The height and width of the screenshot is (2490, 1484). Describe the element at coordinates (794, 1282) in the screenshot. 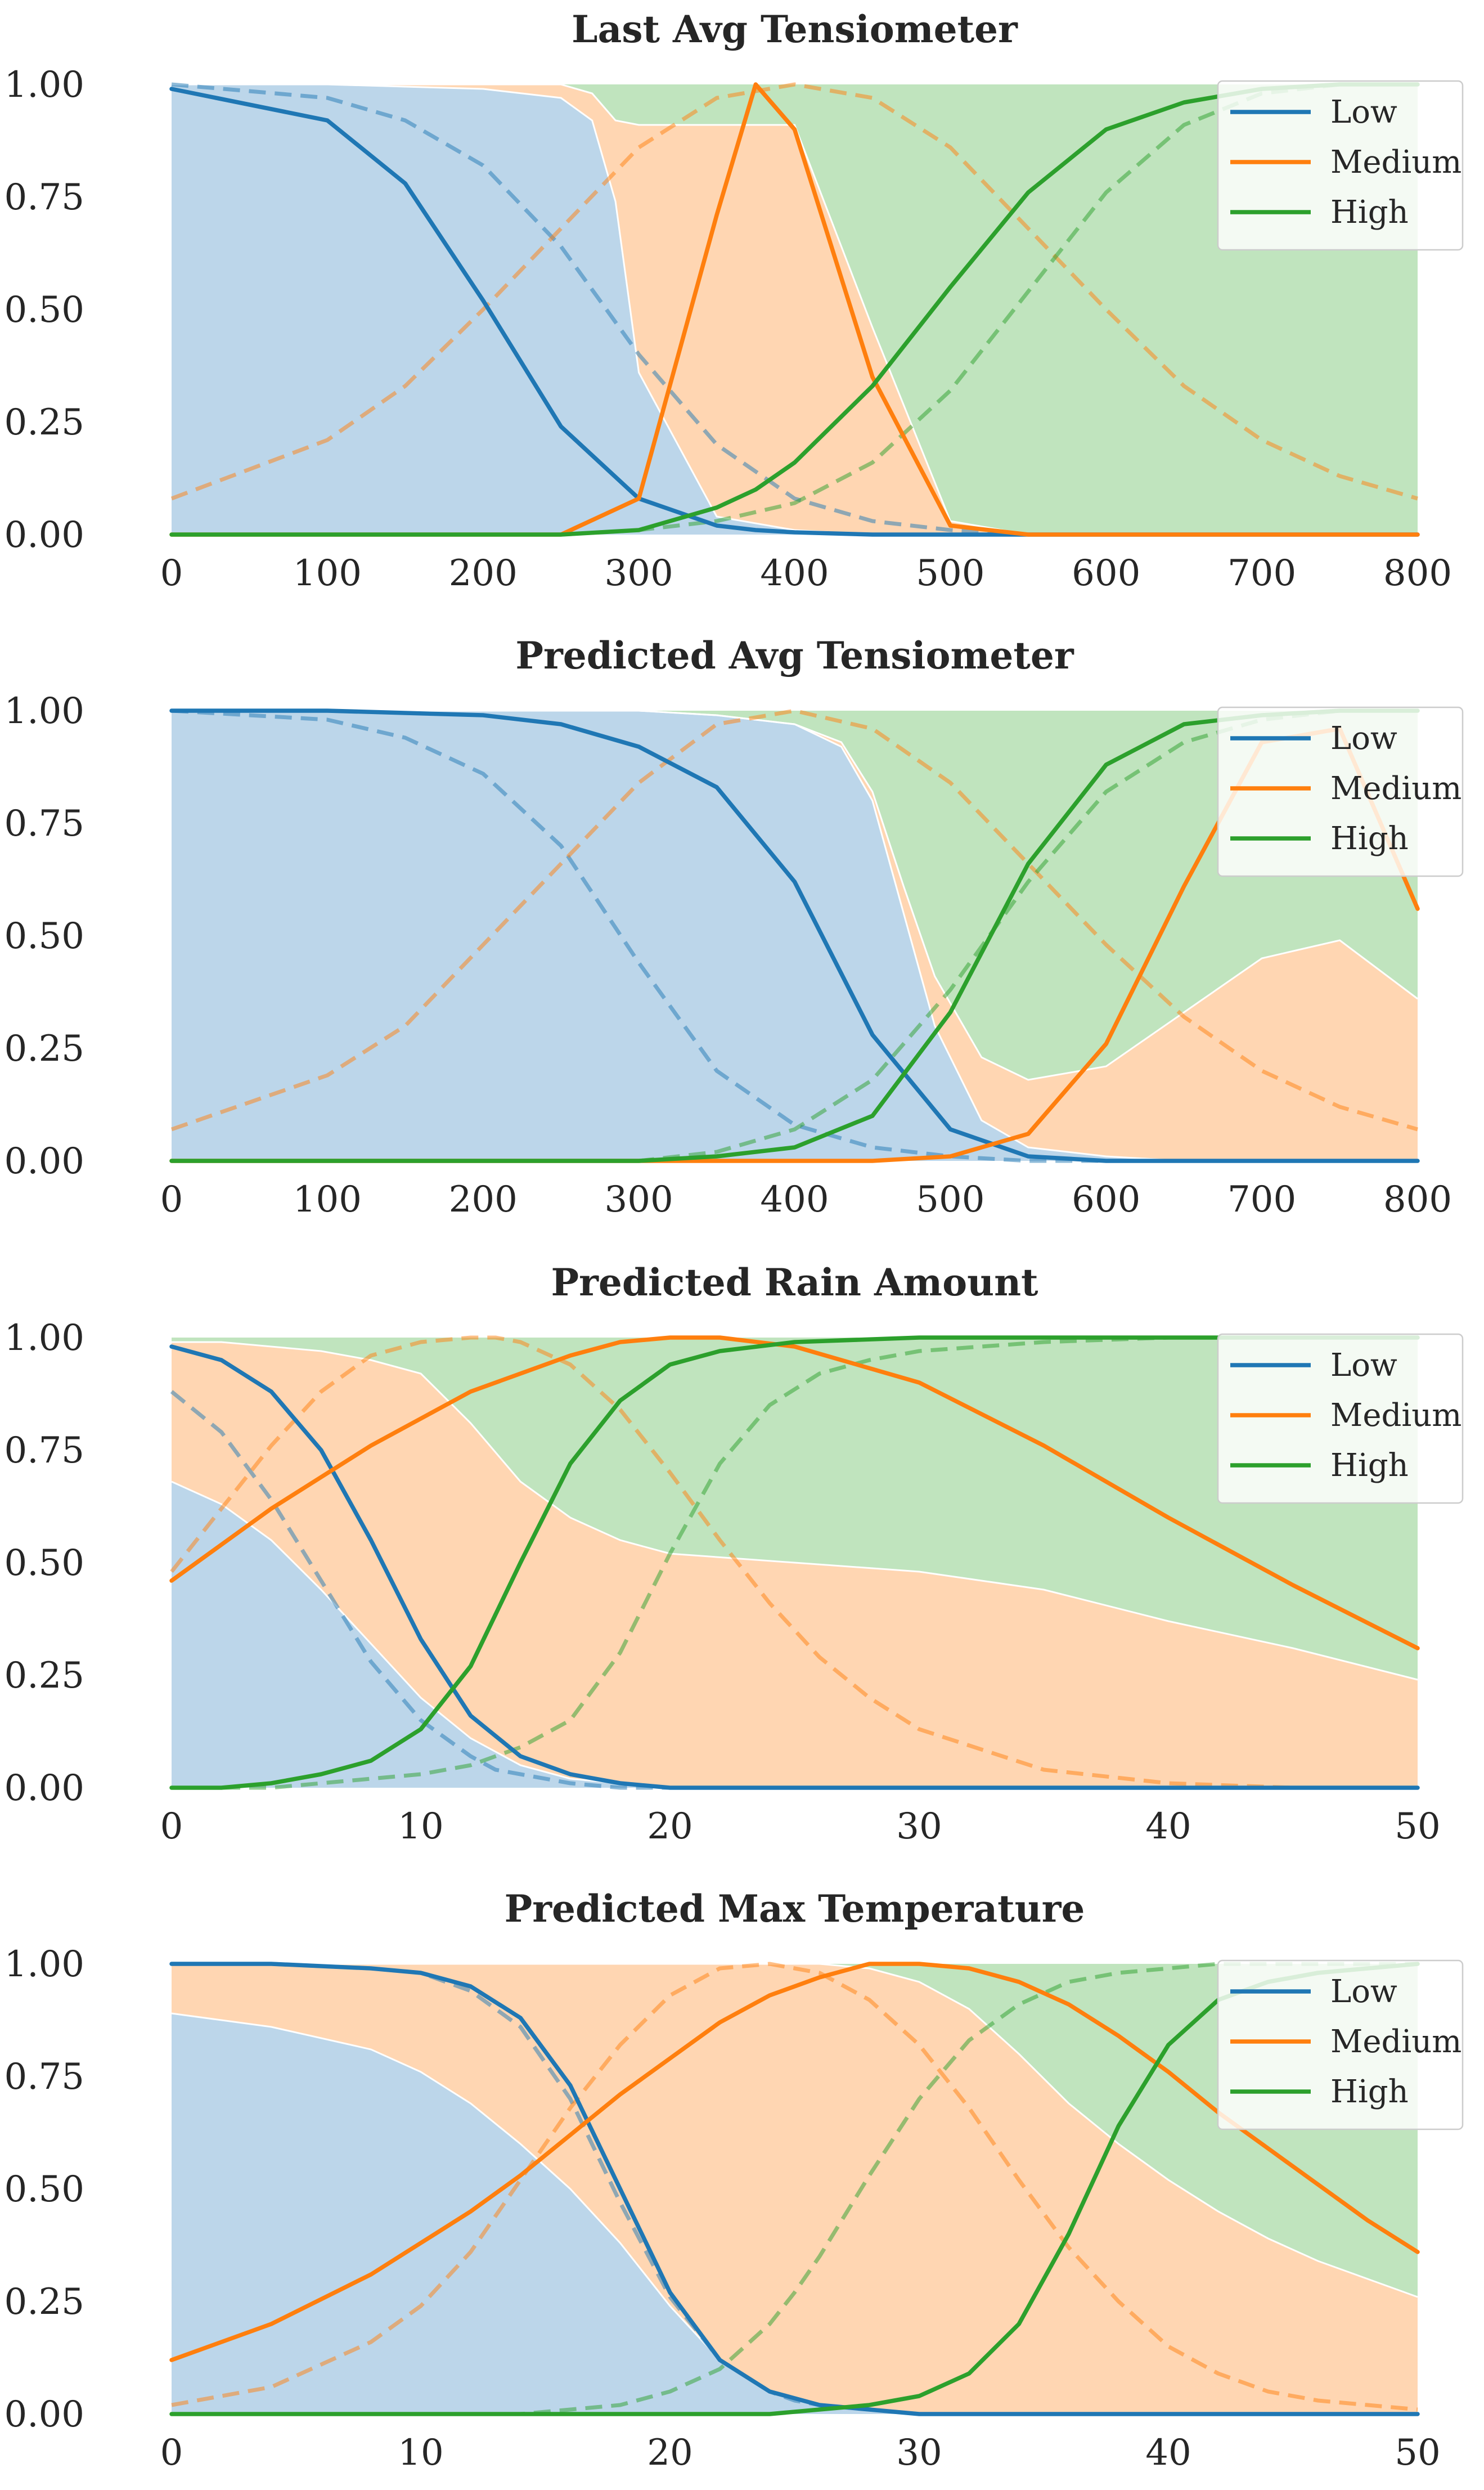

I see `chart-title: Predicted Rain Amount` at that location.